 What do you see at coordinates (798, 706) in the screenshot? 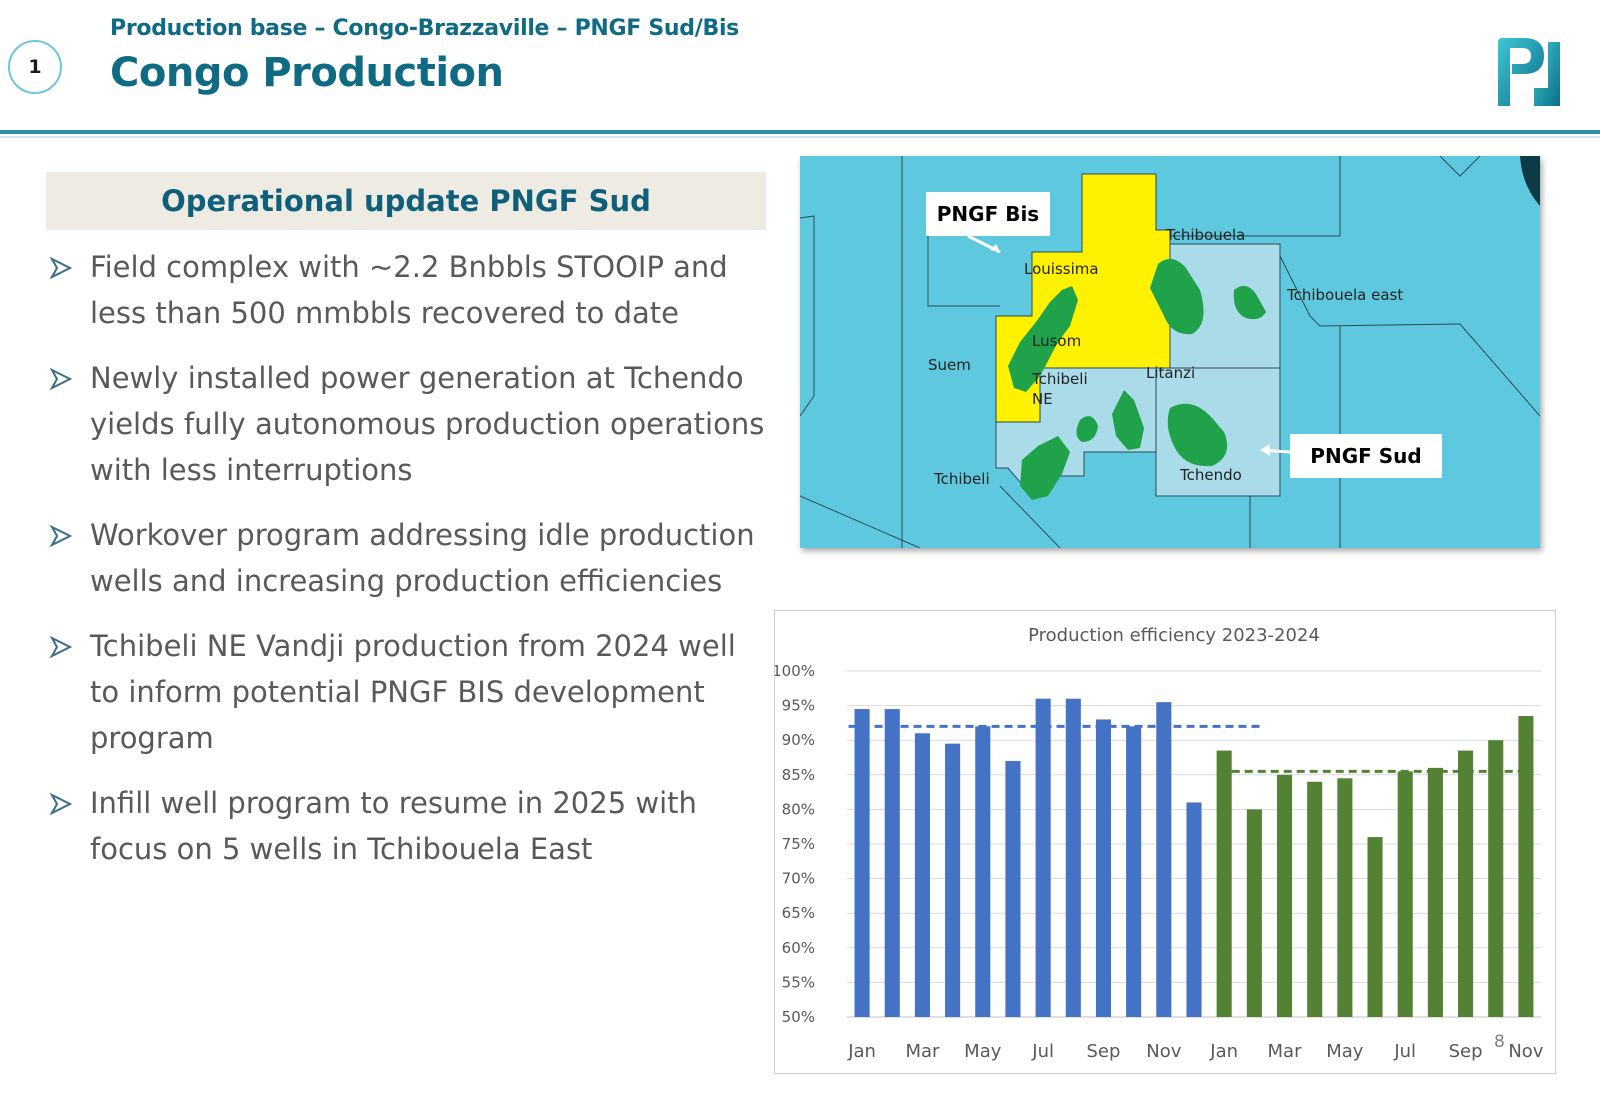
I see `y-tick-label: 95%` at bounding box center [798, 706].